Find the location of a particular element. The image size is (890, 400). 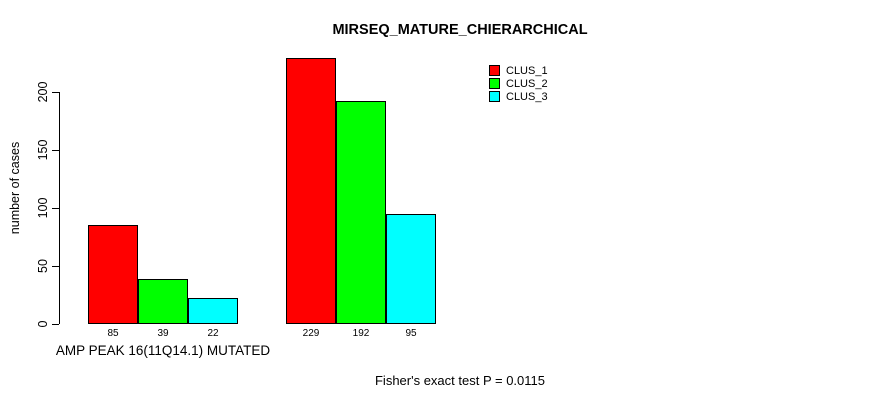

y-axis-tick-label: 0 is located at coordinates (43, 324).